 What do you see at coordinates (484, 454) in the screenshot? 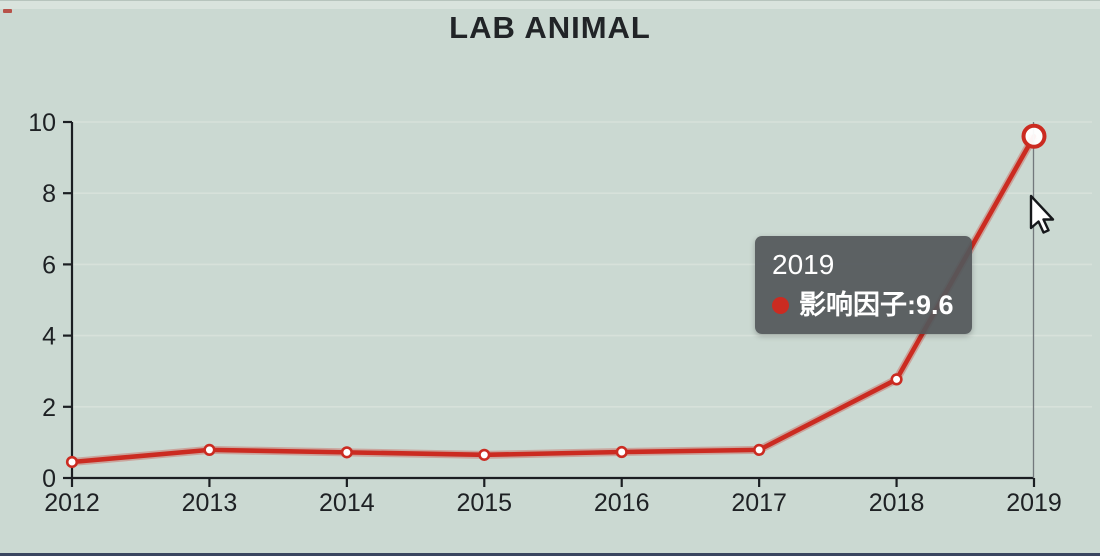
I see `data-point-2015` at bounding box center [484, 454].